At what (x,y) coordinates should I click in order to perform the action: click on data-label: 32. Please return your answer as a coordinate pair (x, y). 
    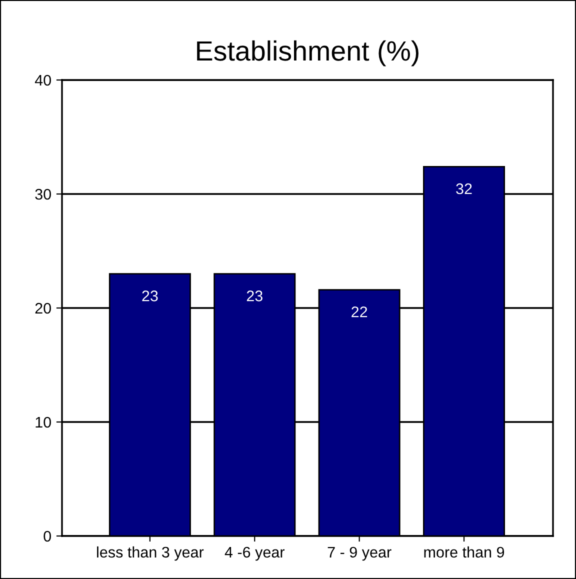
    Looking at the image, I should click on (464, 188).